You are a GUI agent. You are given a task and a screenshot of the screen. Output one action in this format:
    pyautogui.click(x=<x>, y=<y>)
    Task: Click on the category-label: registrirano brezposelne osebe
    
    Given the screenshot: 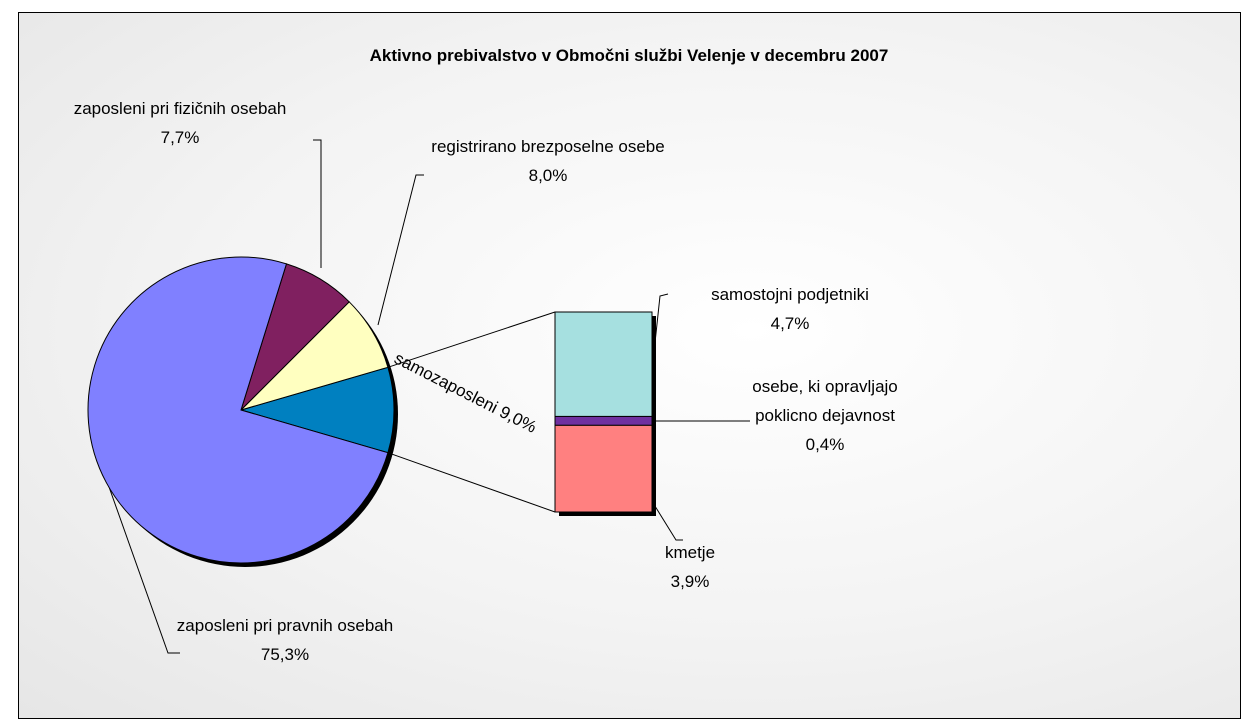 What is the action you would take?
    pyautogui.click(x=548, y=146)
    